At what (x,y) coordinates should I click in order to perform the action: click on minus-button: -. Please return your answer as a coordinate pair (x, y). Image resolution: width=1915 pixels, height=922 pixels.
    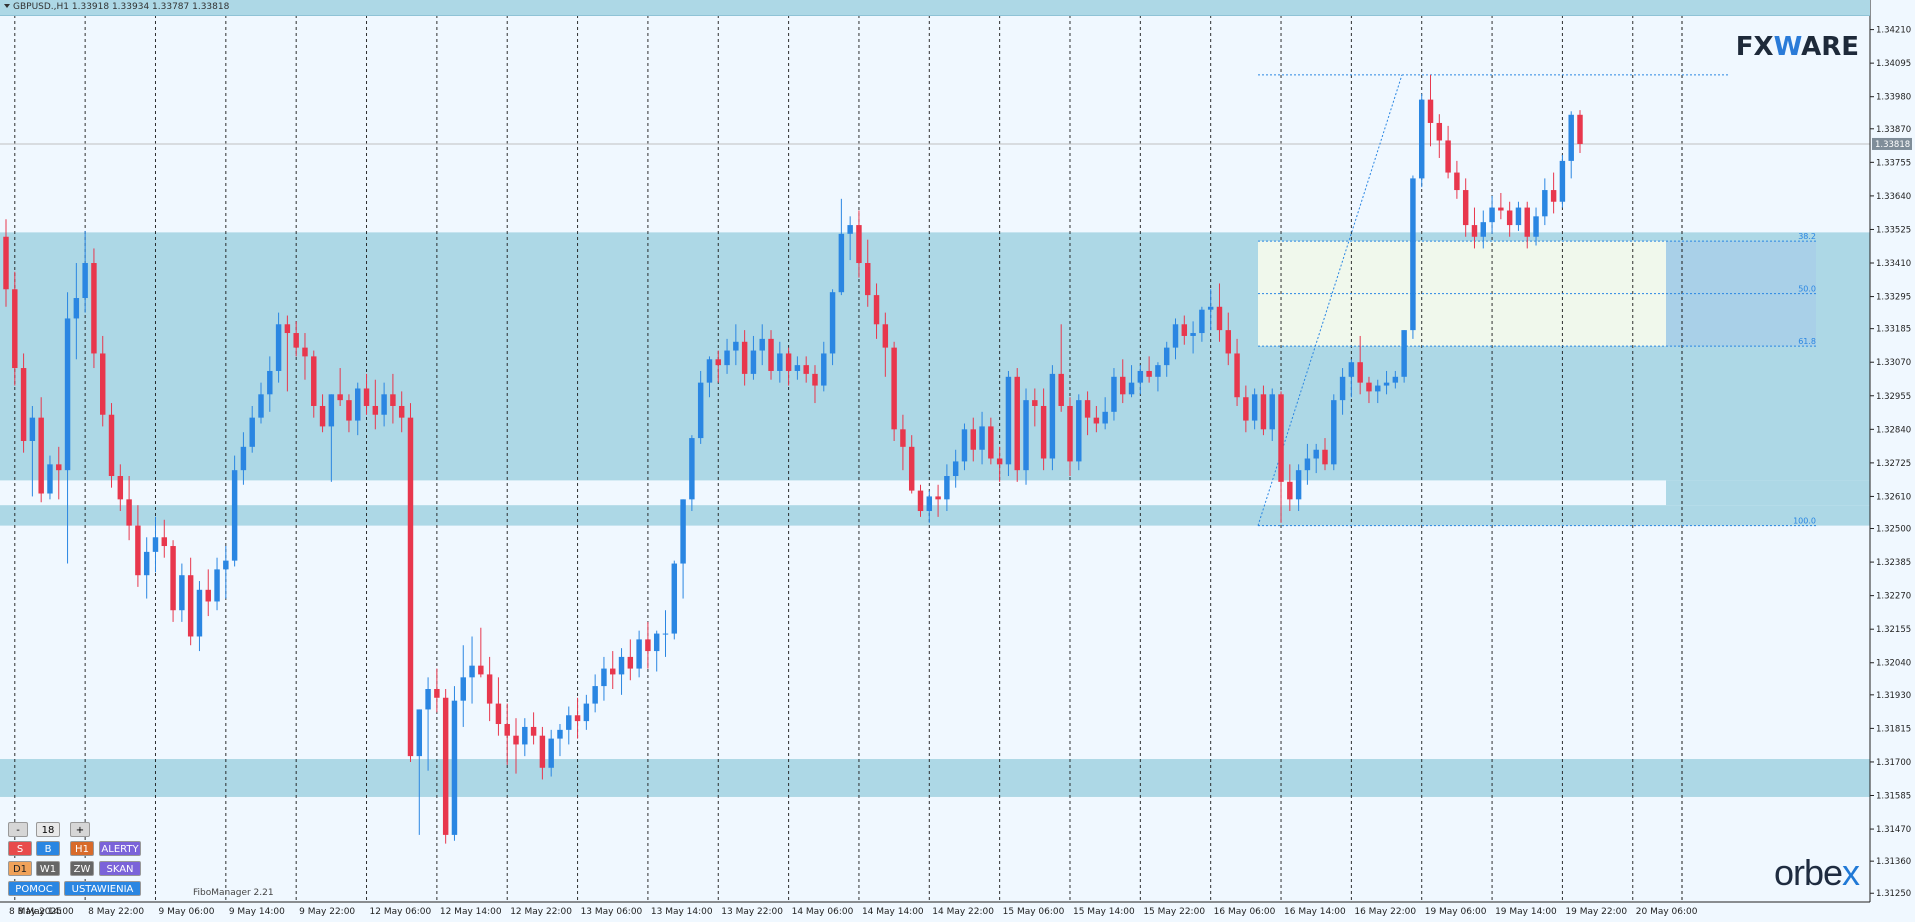
    Looking at the image, I should click on (18, 829).